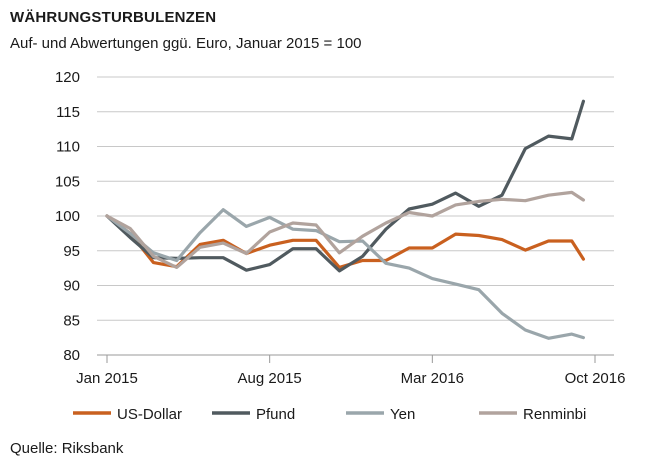  What do you see at coordinates (67, 181) in the screenshot?
I see `y-tick-label: 105` at bounding box center [67, 181].